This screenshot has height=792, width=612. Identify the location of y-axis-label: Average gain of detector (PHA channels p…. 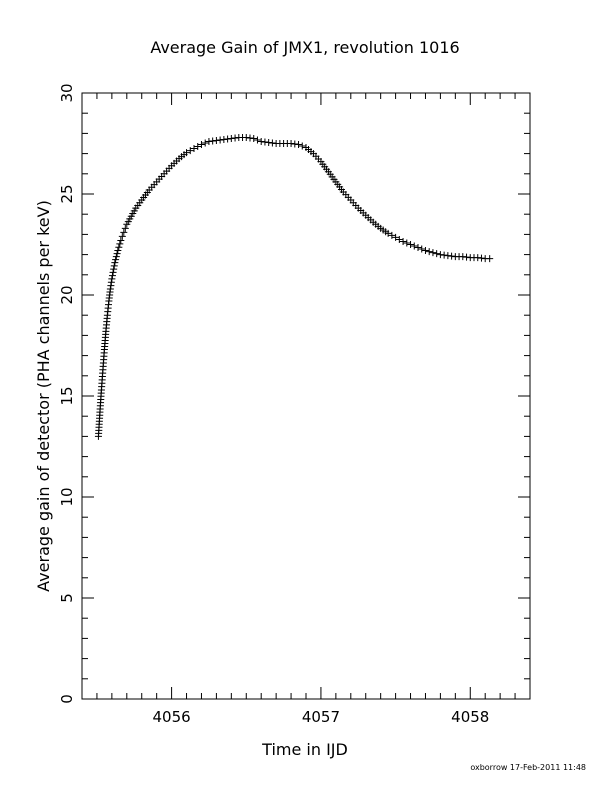
(43, 396).